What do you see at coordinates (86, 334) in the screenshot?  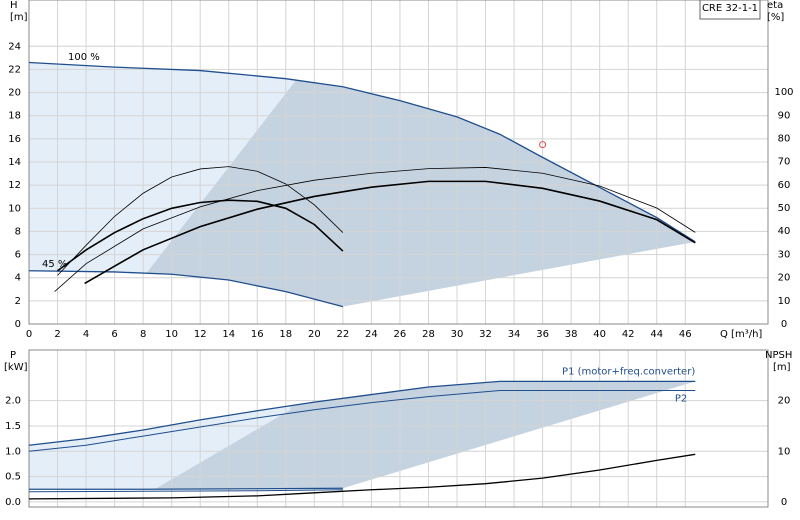 I see `x-tick-label: 4` at bounding box center [86, 334].